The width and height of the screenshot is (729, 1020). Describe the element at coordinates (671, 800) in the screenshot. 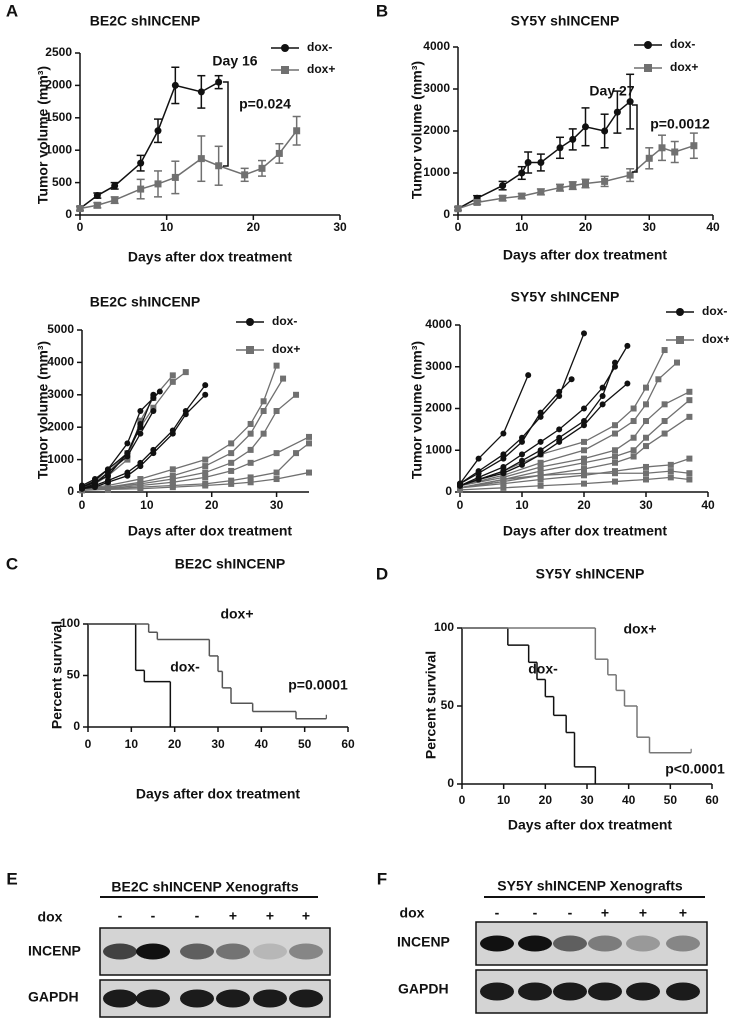

I see `x-tick-label: 50` at that location.